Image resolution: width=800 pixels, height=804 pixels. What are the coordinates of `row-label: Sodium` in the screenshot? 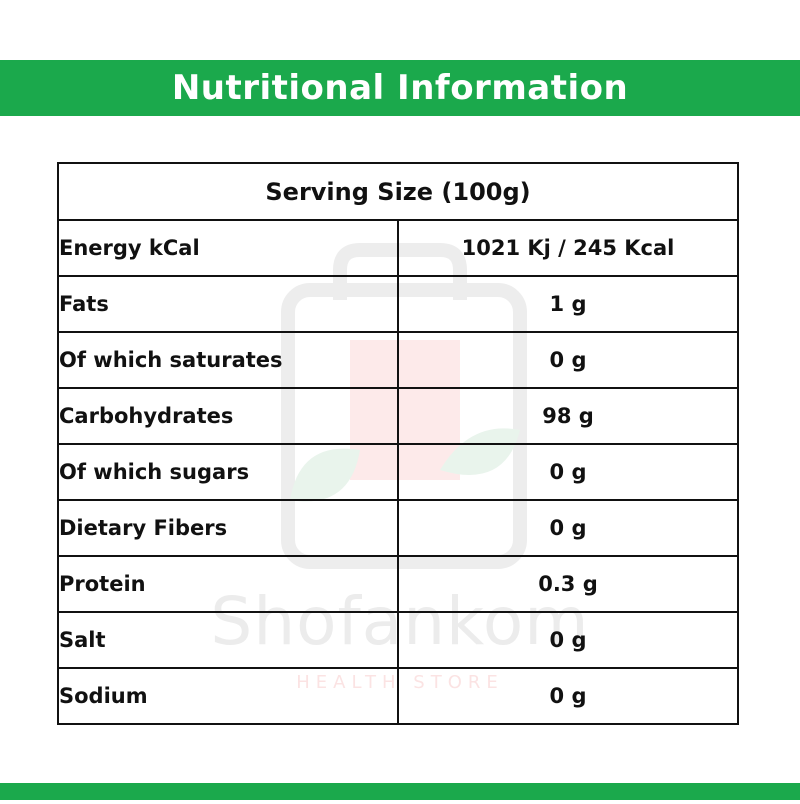 It's located at (228, 696).